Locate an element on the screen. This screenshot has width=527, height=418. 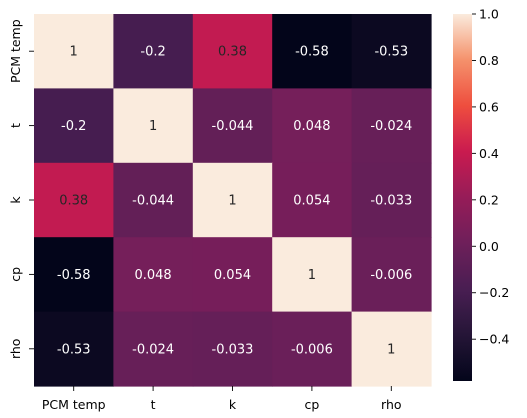
x-axis: PCM temp t k cp rho is located at coordinates (222, 399).